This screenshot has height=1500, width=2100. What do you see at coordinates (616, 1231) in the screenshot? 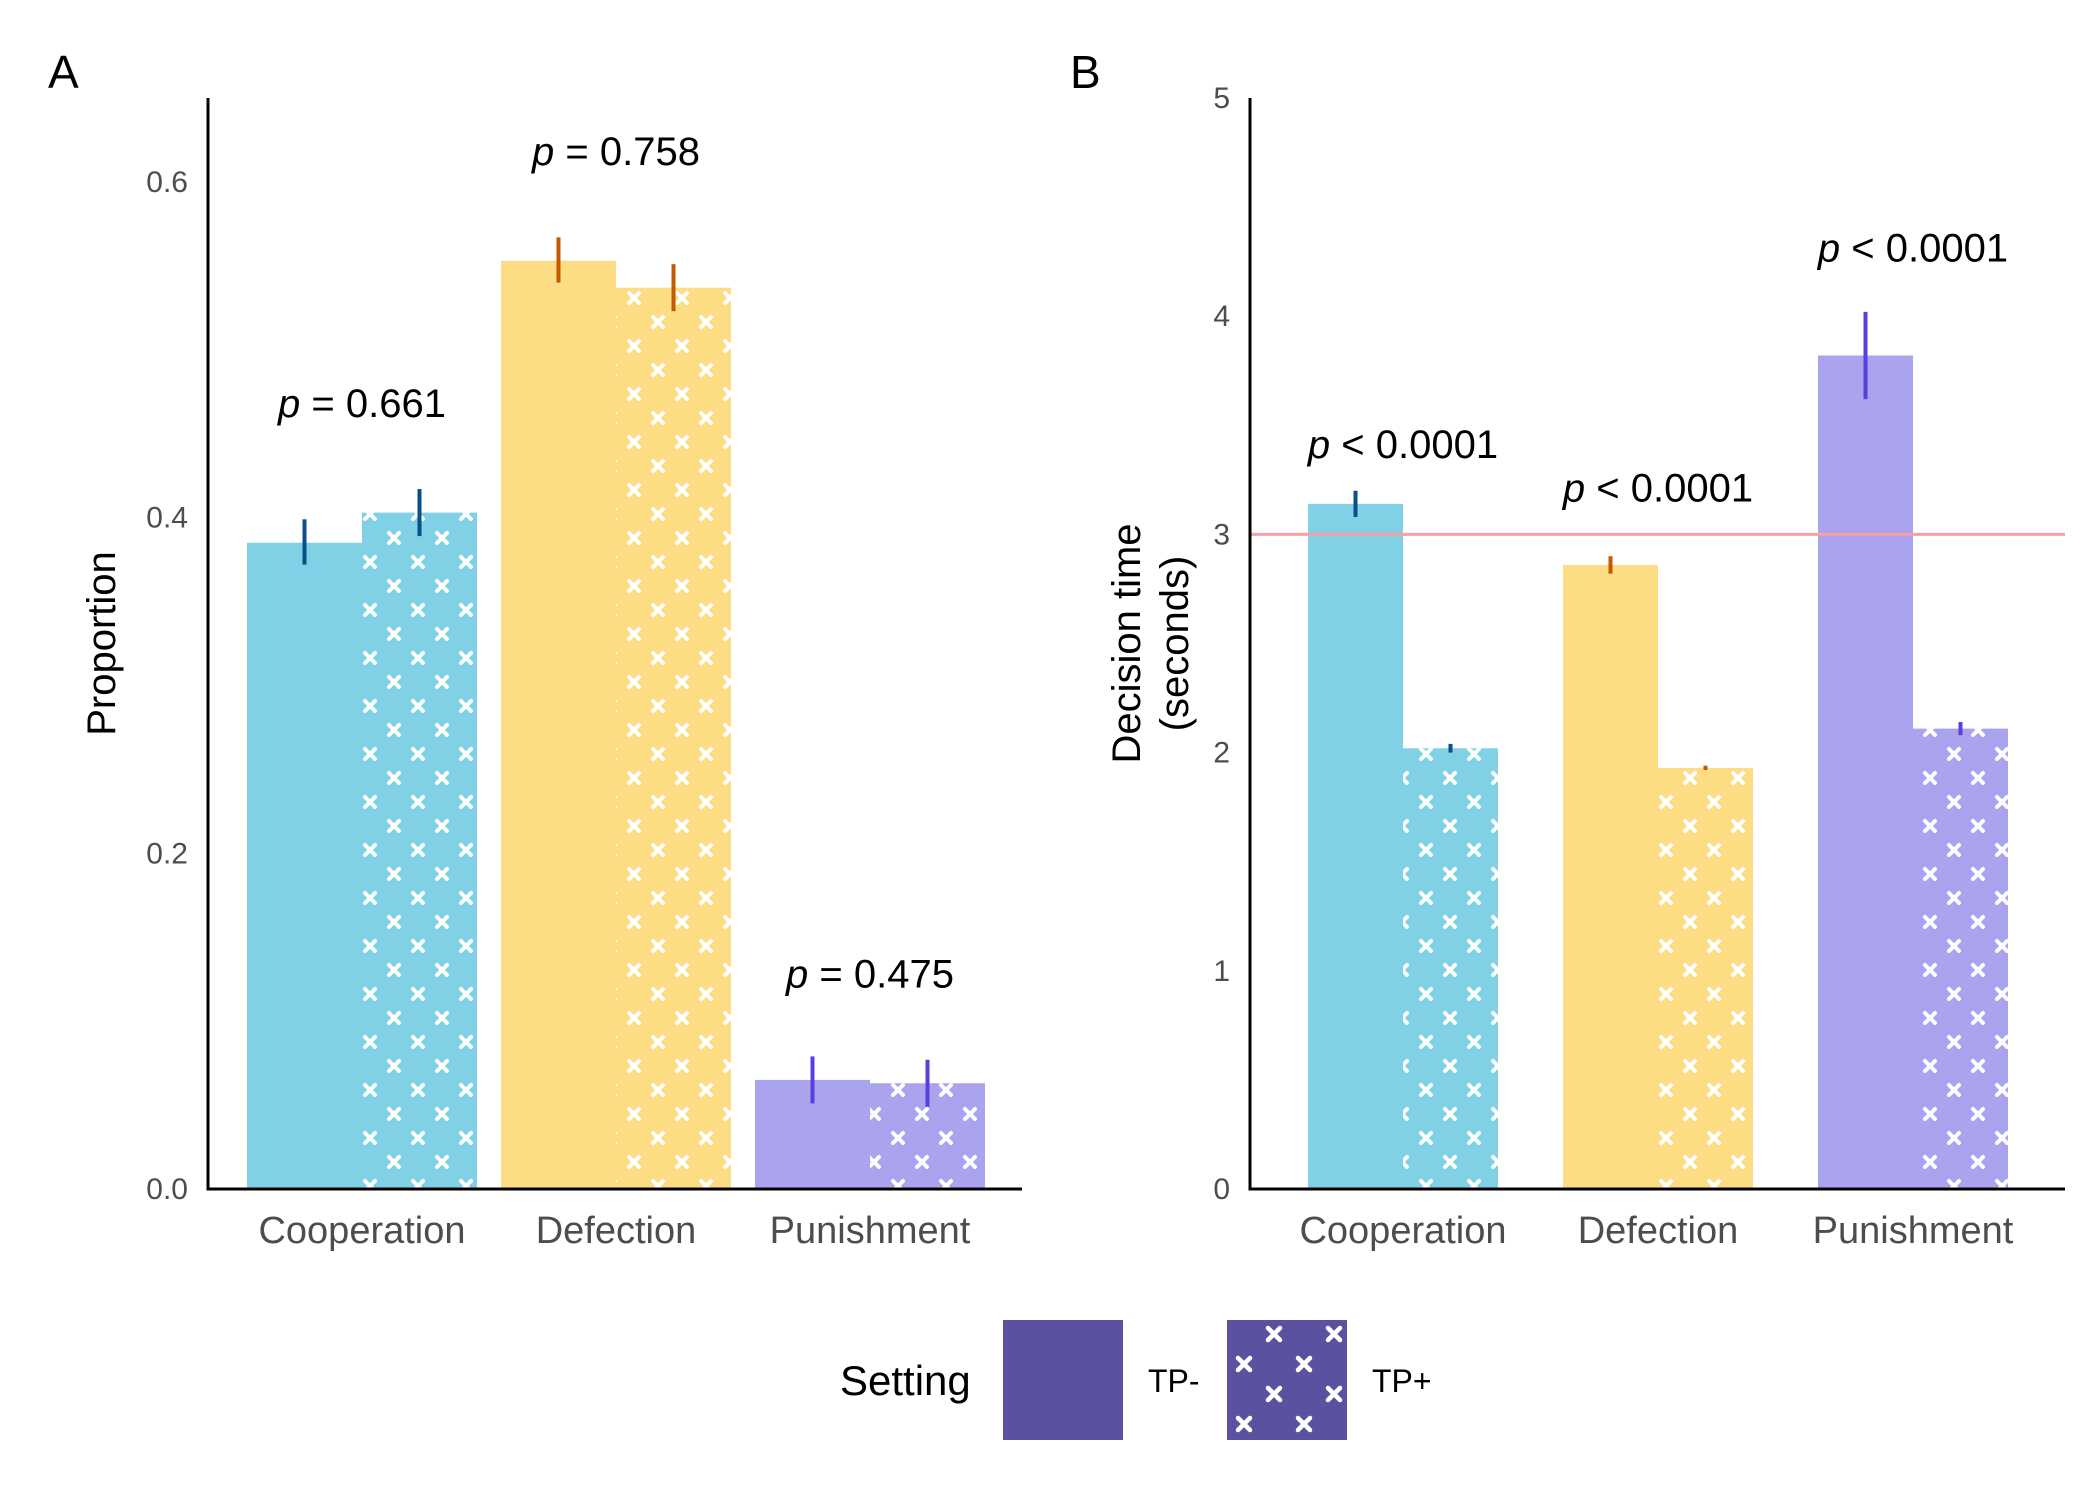
I see `panel-a-x-tick-label: Defection` at bounding box center [616, 1231].